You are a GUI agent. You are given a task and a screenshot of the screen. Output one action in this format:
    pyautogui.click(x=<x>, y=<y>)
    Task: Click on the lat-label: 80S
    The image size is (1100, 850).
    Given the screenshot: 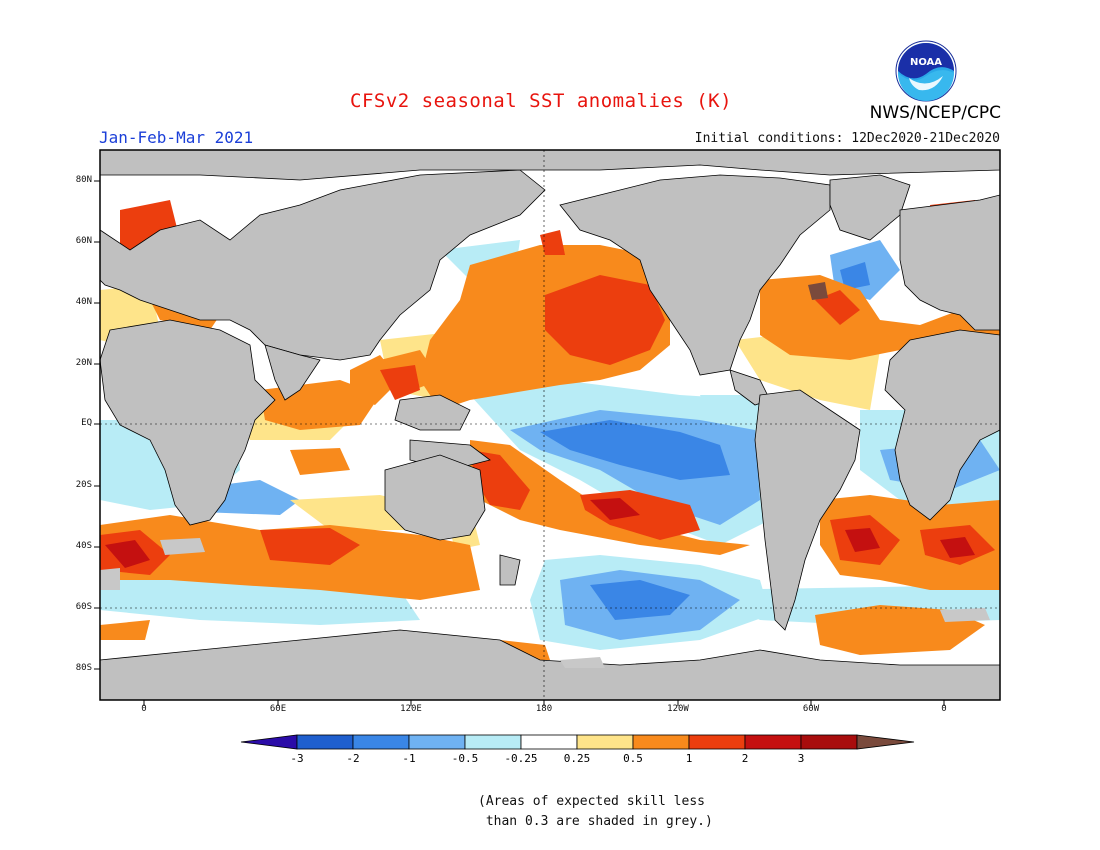 What is the action you would take?
    pyautogui.click(x=83, y=668)
    